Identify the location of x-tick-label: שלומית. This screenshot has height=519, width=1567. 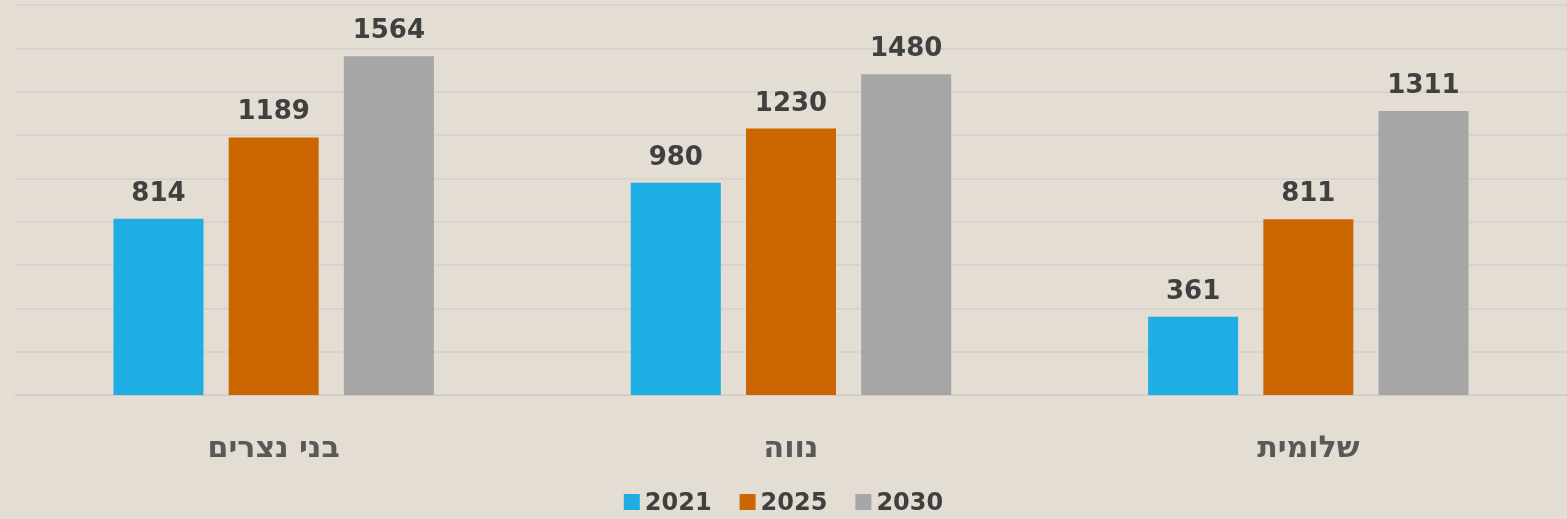
(1308, 446).